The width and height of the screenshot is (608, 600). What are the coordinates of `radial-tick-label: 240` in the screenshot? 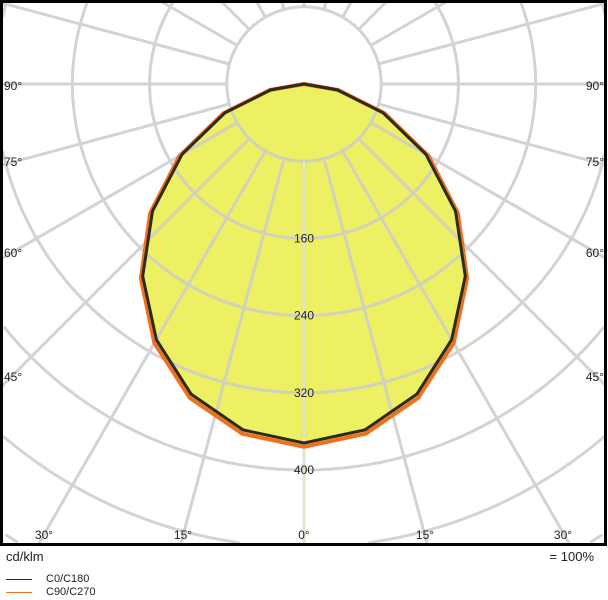 It's located at (304, 316).